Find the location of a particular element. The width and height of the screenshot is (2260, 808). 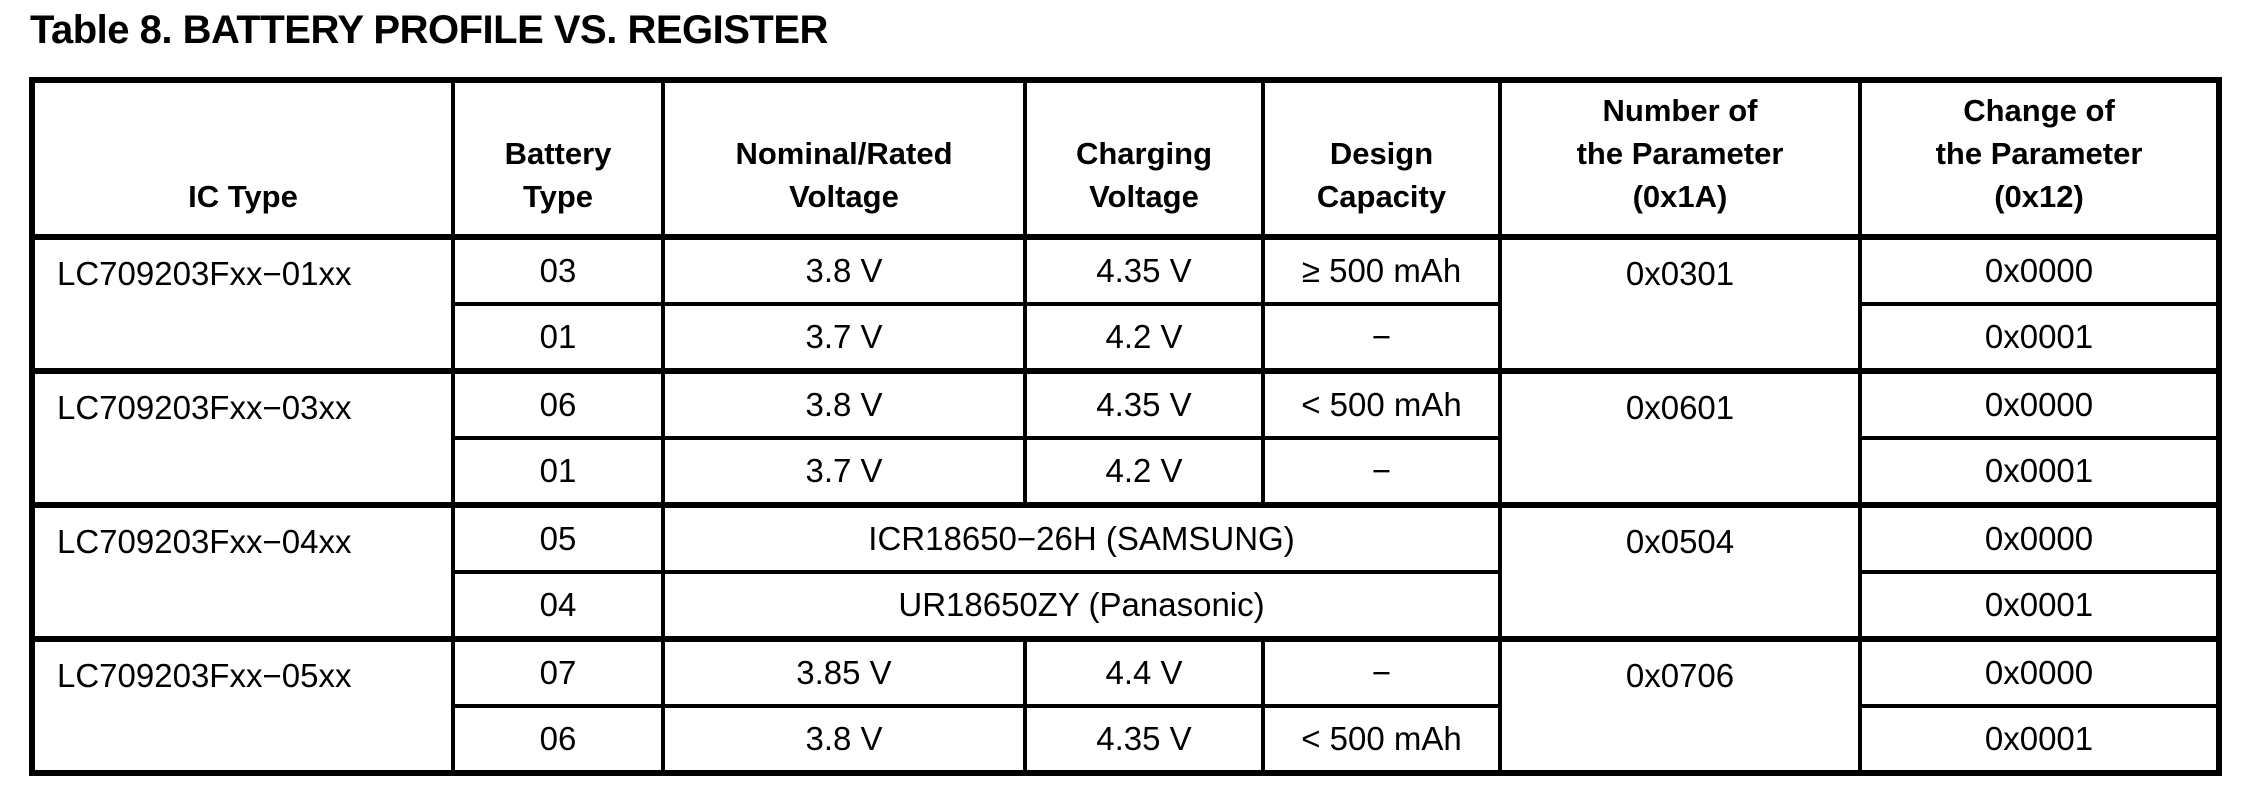

header-battery-type: Battery Type is located at coordinates (558, 159).